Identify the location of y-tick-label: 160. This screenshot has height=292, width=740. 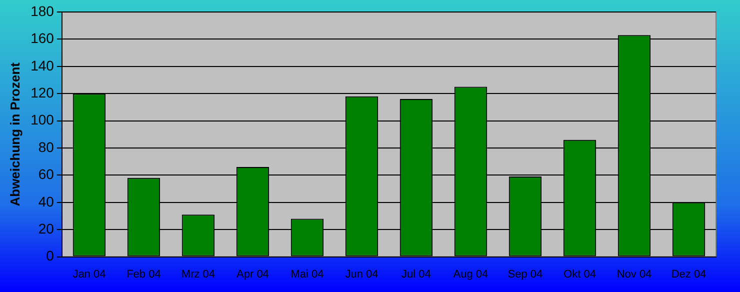
(42, 38).